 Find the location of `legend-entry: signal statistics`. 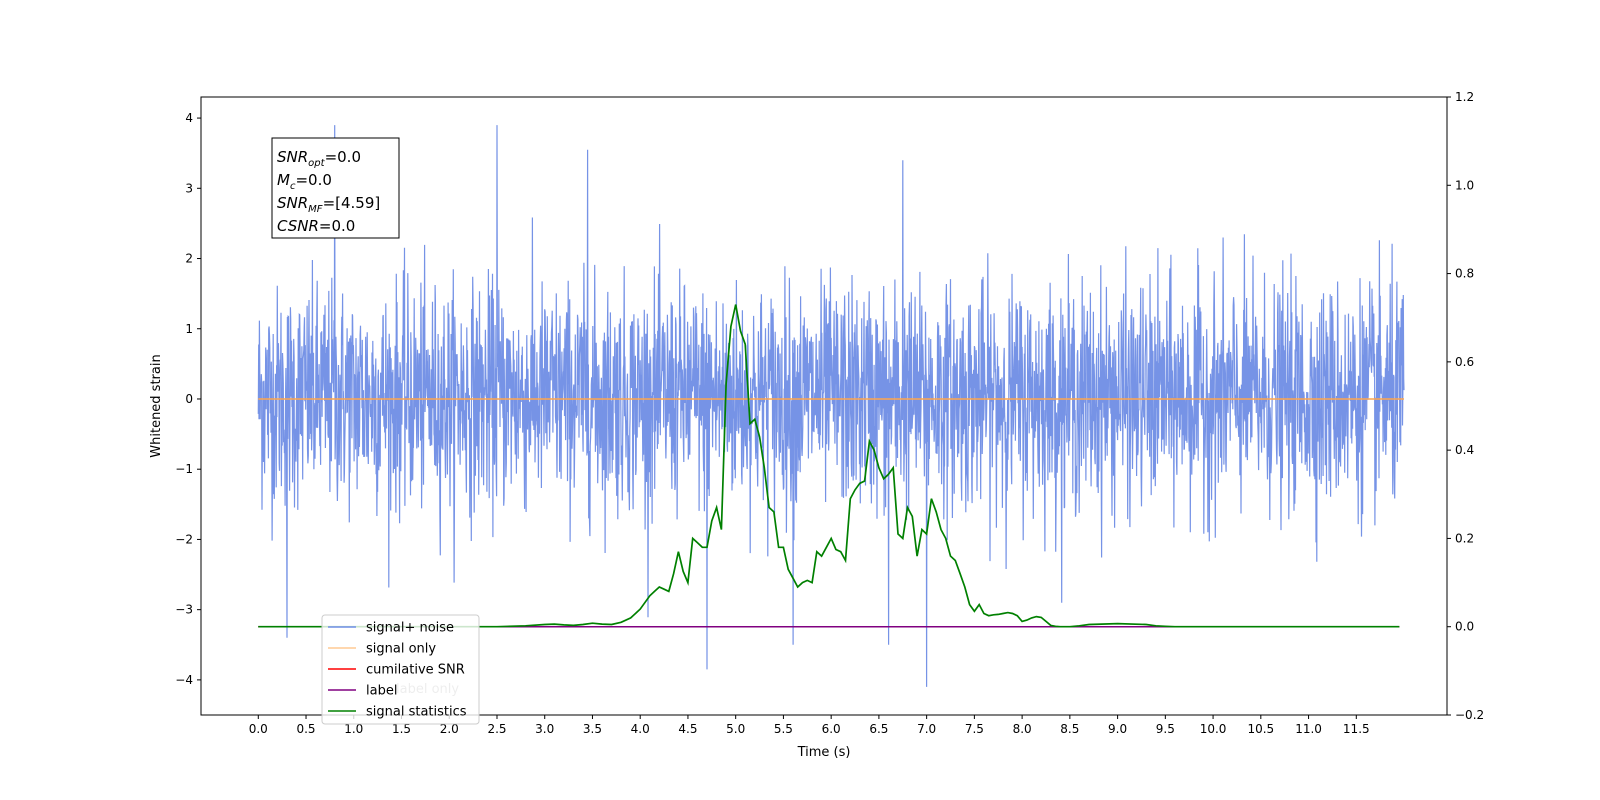

legend-entry: signal statistics is located at coordinates (416, 712).